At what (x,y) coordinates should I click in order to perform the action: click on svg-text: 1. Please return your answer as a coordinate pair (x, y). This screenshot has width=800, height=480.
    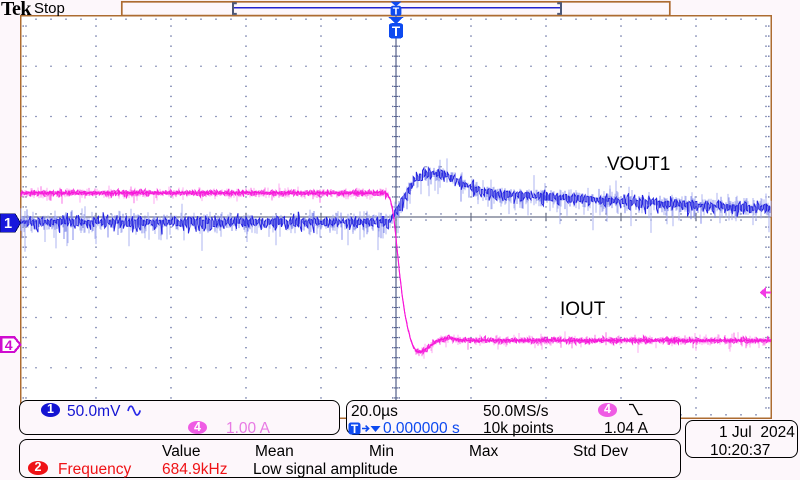
    Looking at the image, I should click on (8, 224).